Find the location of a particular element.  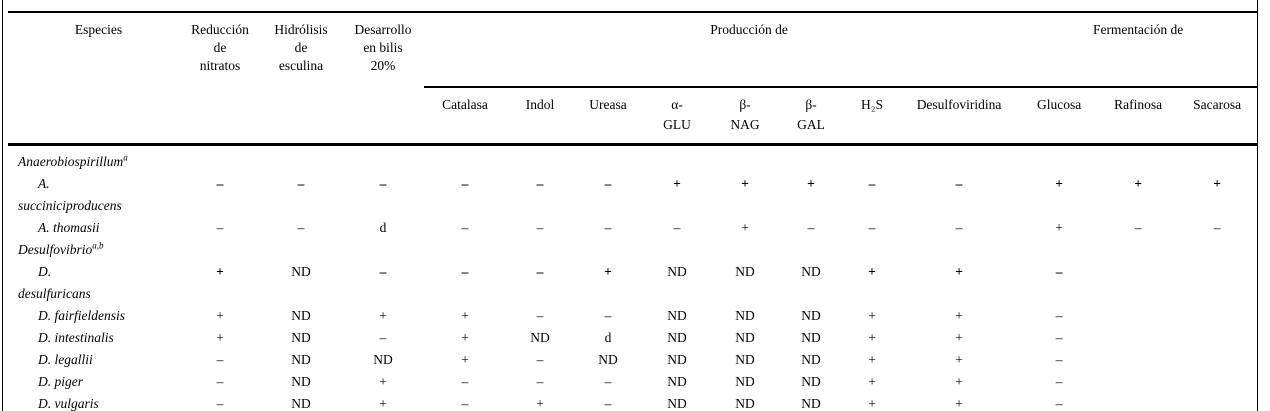

column-header-desulfoviridina: Desulfoviridina is located at coordinates (959, 116).